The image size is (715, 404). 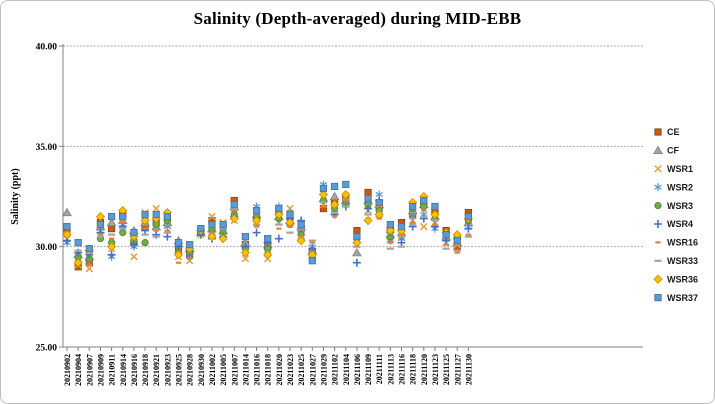 I want to click on x-tick-label: 20211120, so click(x=424, y=369).